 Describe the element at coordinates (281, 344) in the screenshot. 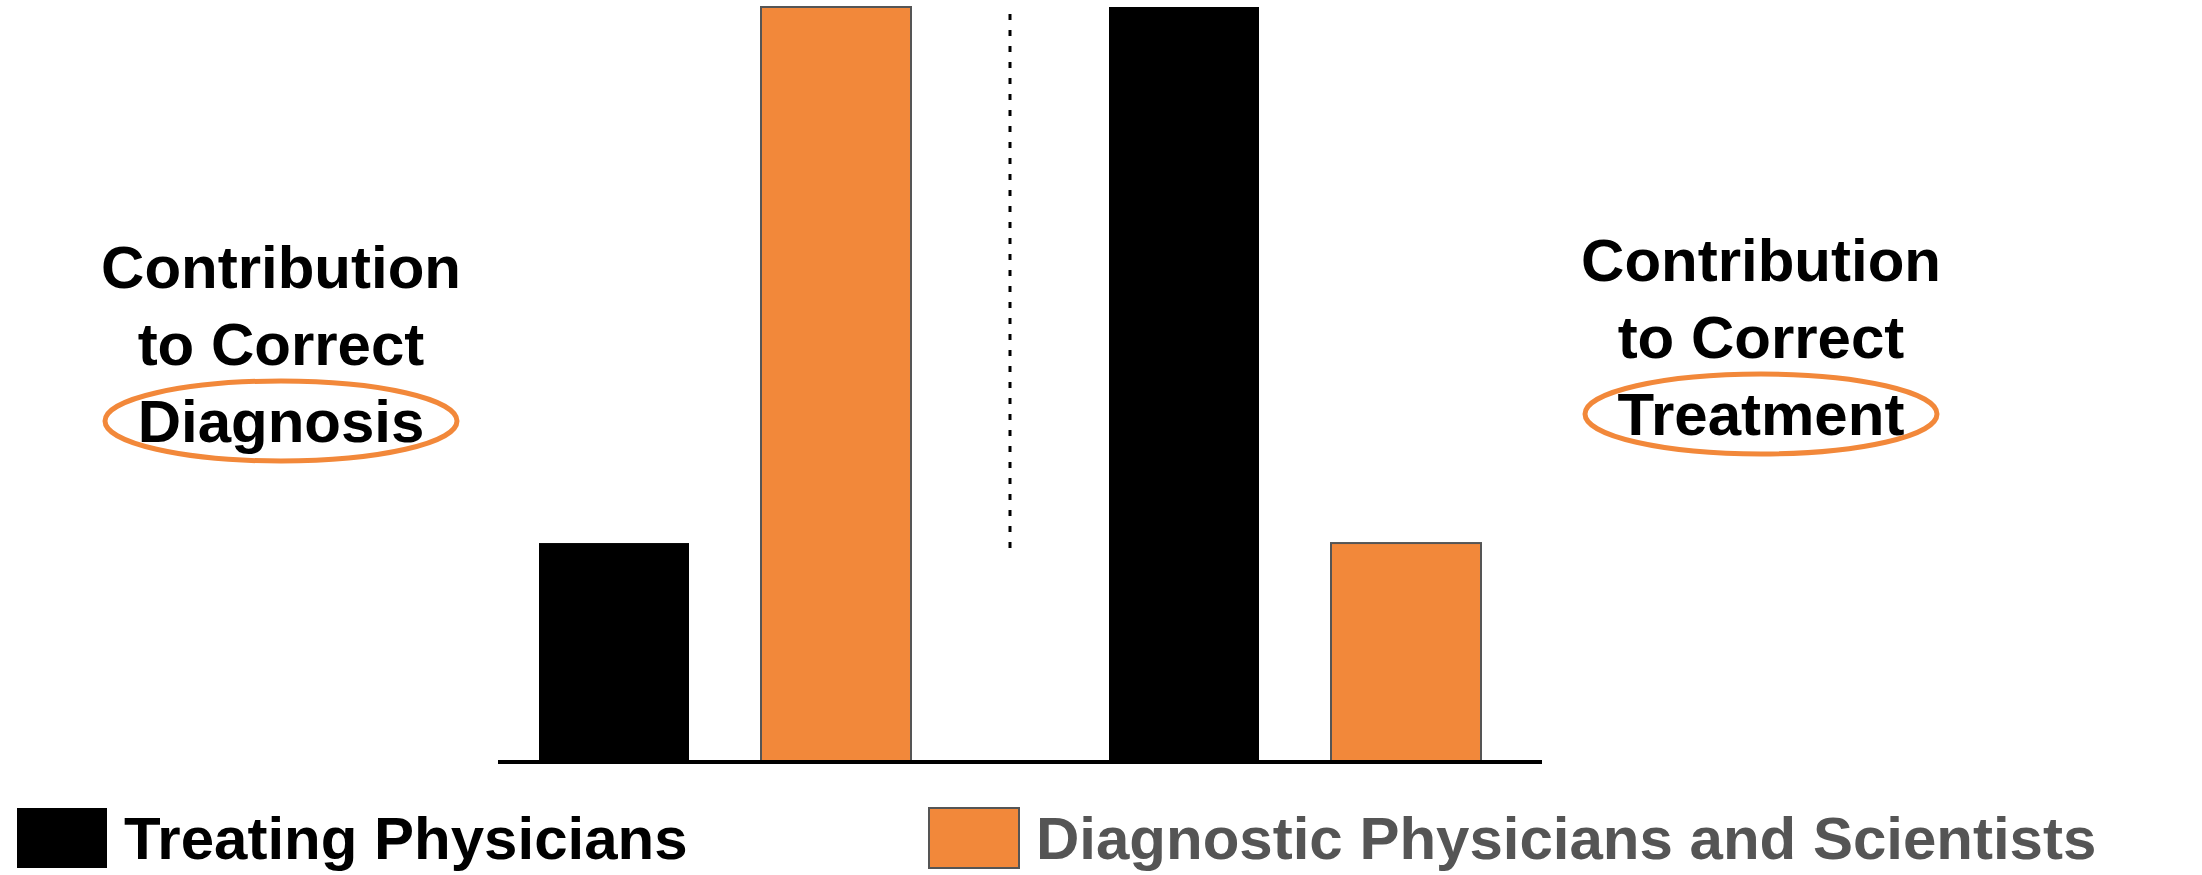

I see `x-tick-label: Contribution to Correct Diagnosis` at that location.